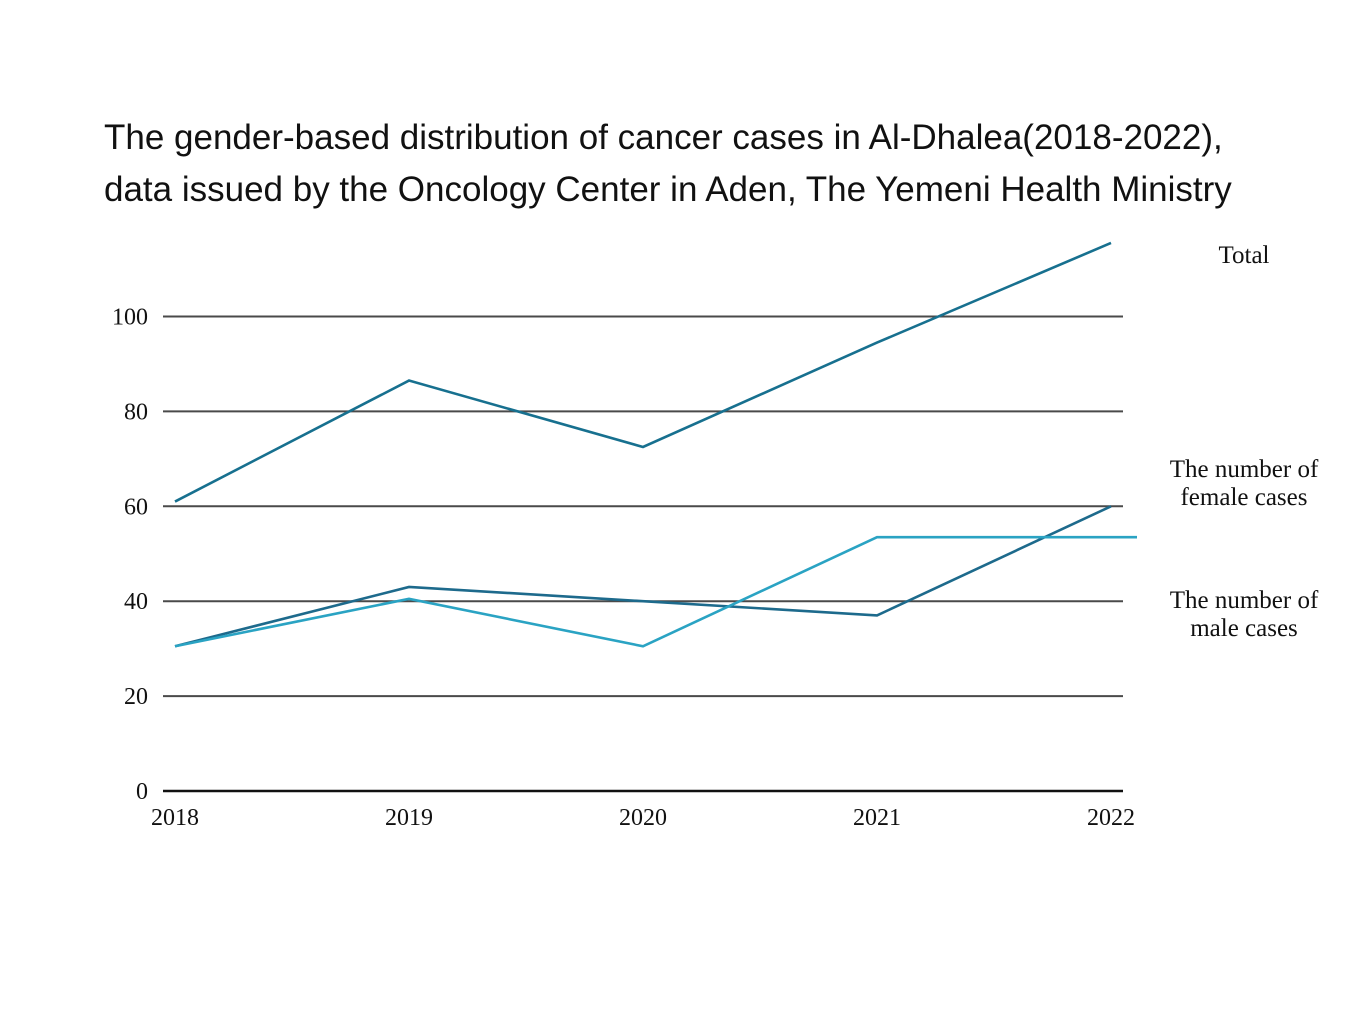 The image size is (1368, 1013). I want to click on series-label-total: Total, so click(1243, 255).